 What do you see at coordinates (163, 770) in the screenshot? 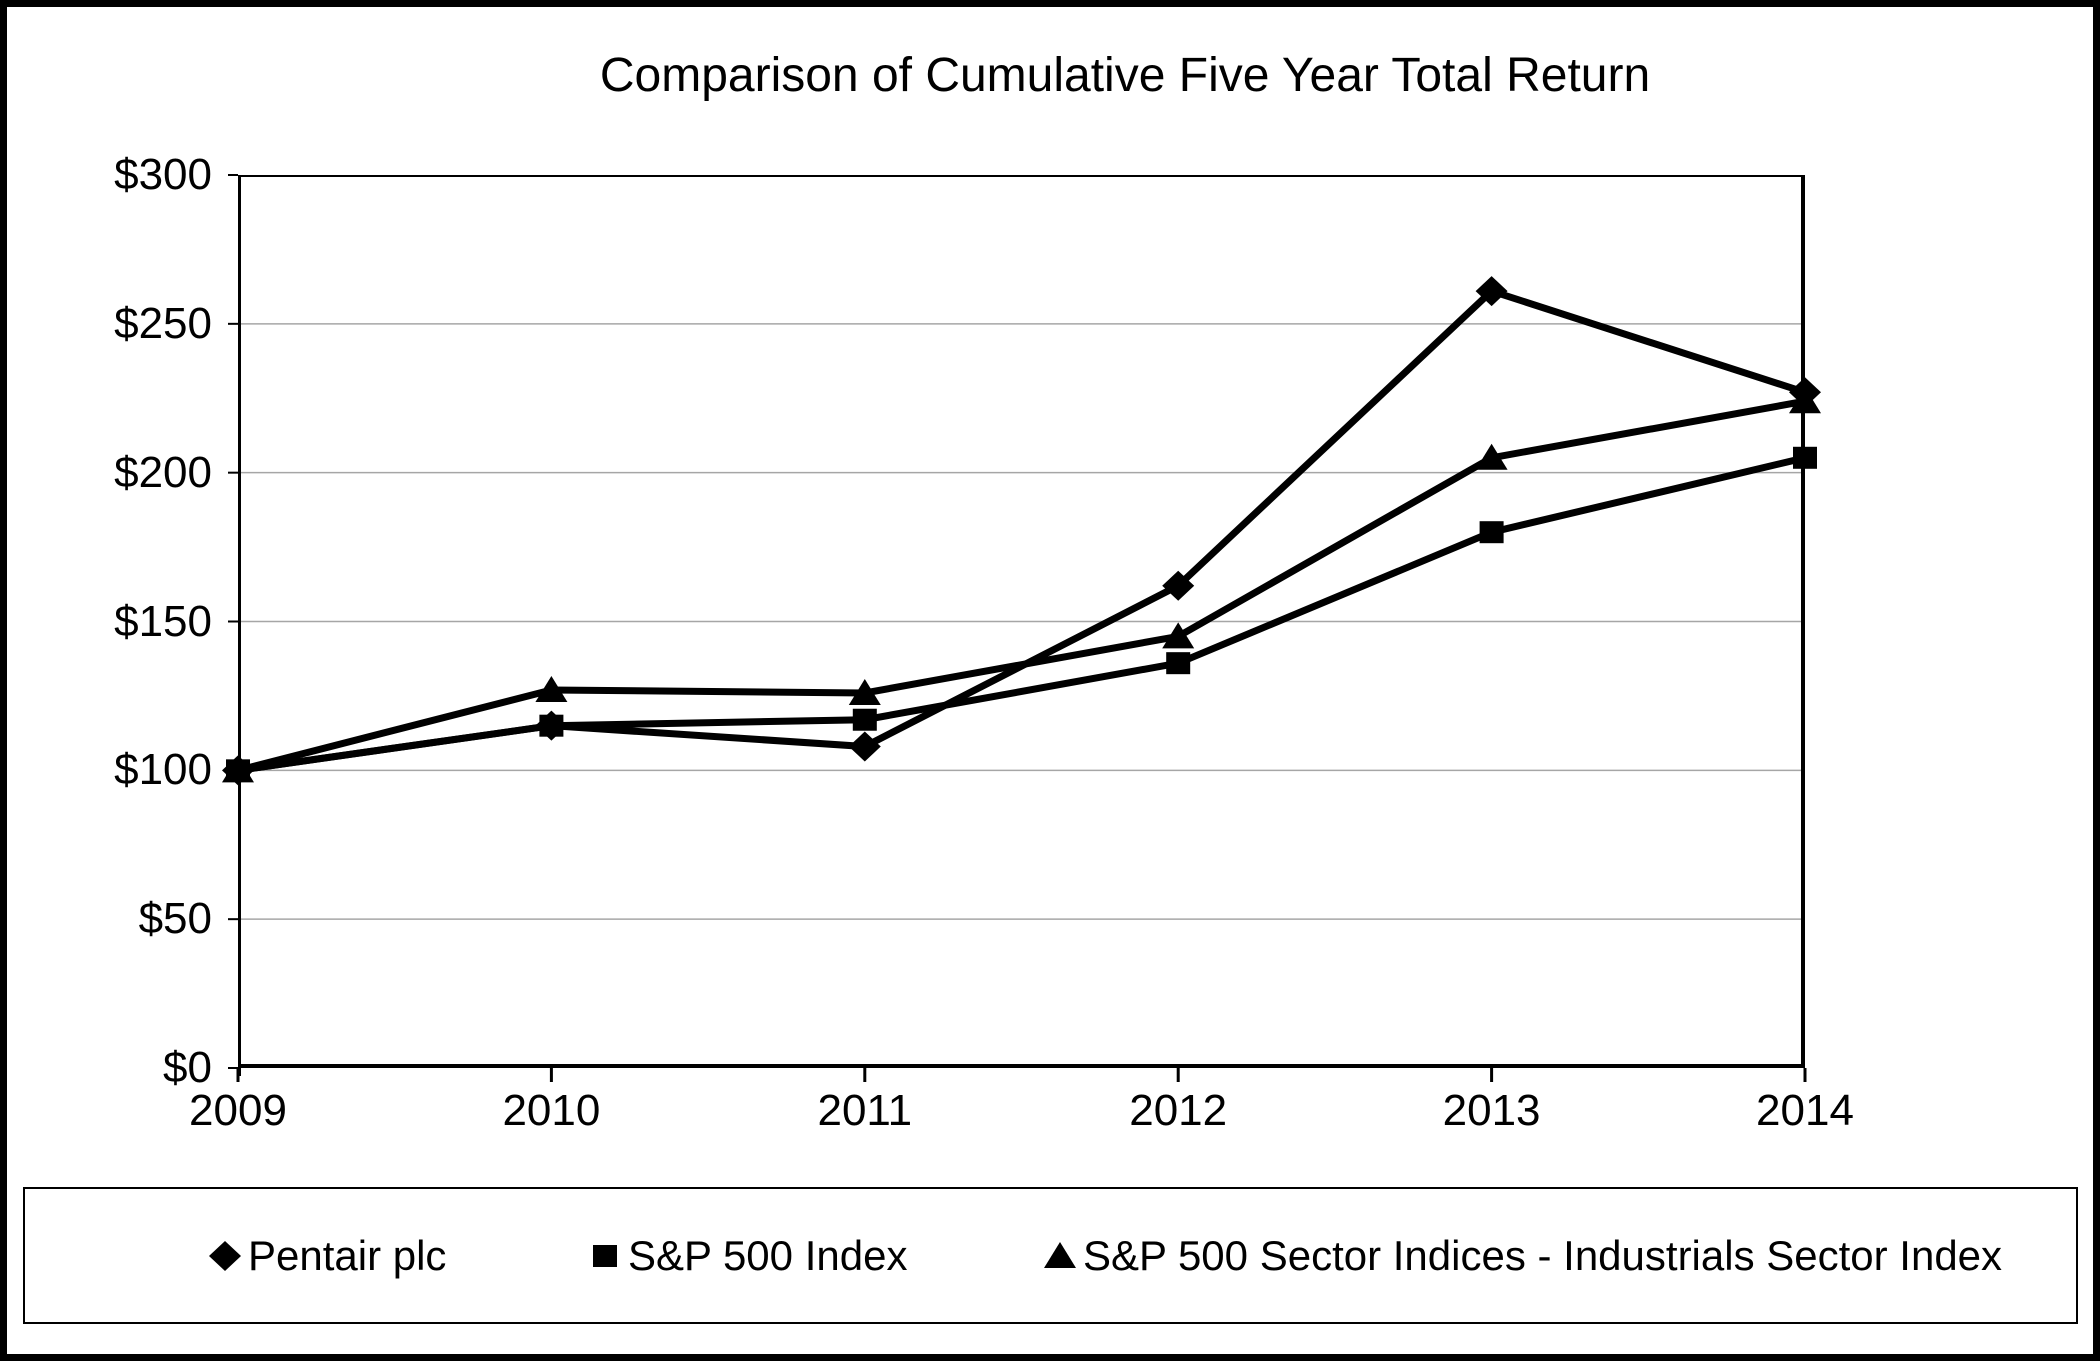
I see `y-tick-label: $100` at bounding box center [163, 770].